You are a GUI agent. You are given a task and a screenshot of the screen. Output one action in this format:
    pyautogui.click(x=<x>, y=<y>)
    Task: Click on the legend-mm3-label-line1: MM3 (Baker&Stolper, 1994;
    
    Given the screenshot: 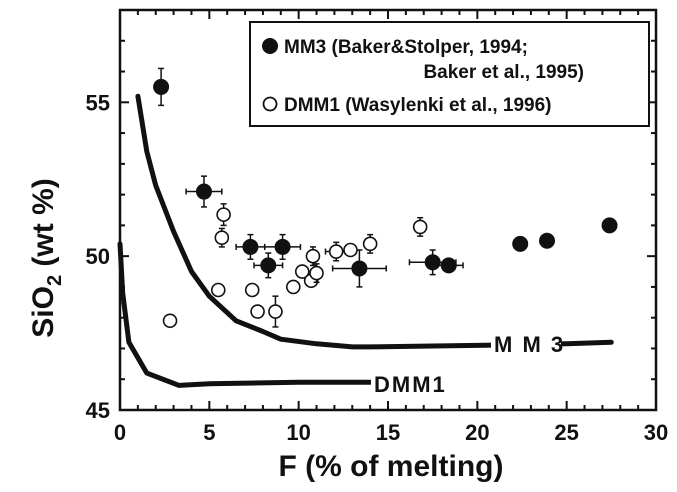 What is the action you would take?
    pyautogui.click(x=406, y=47)
    